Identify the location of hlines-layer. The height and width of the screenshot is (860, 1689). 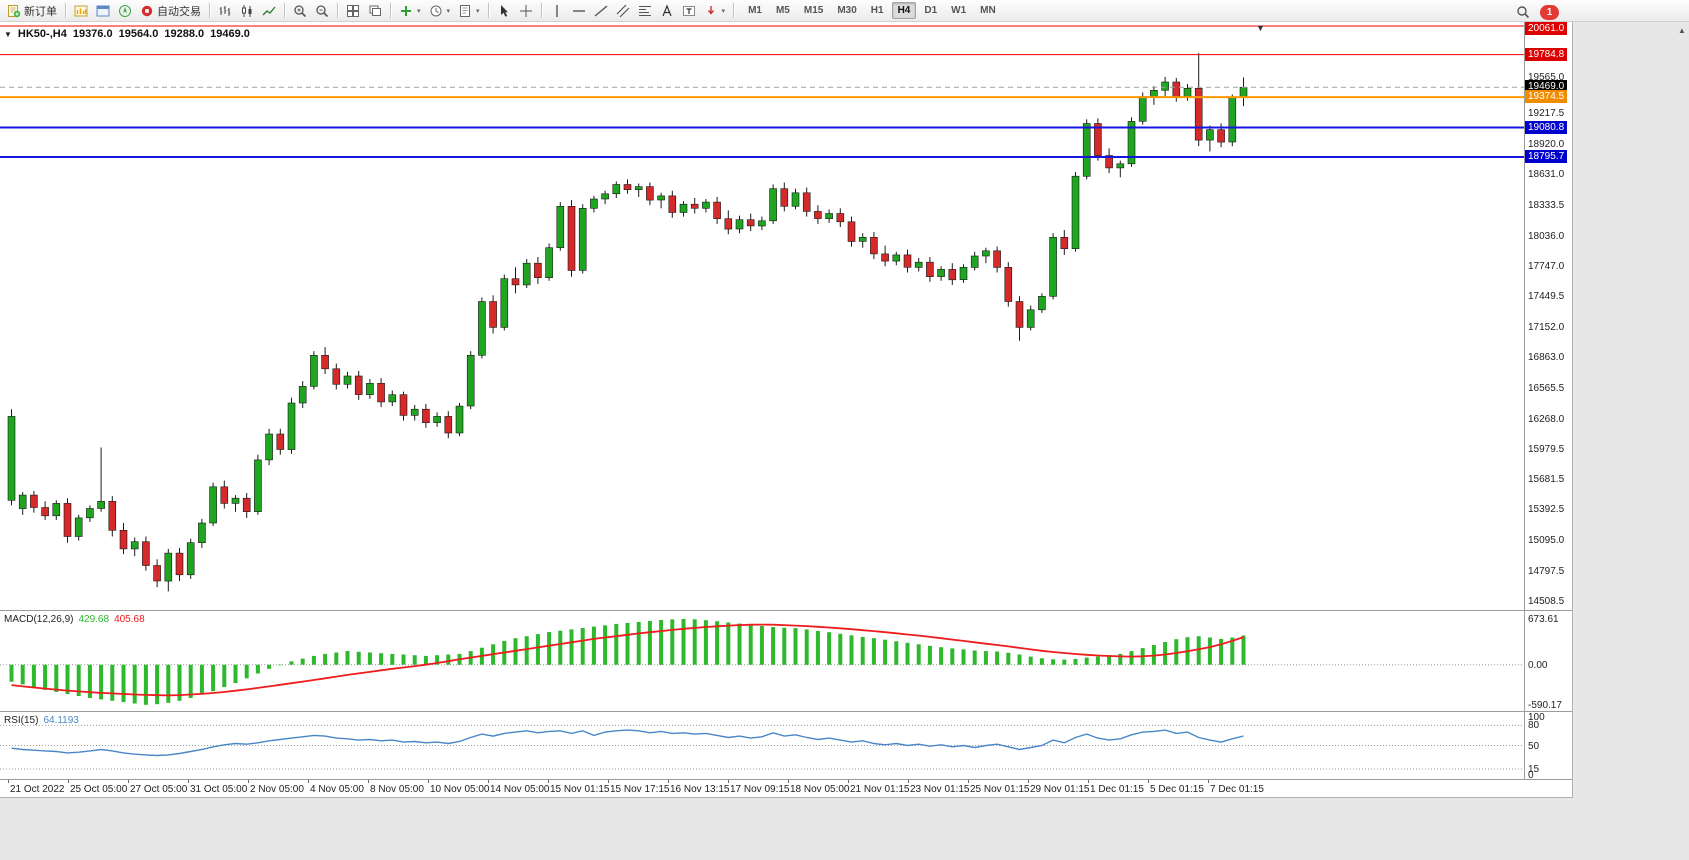
(762, 91).